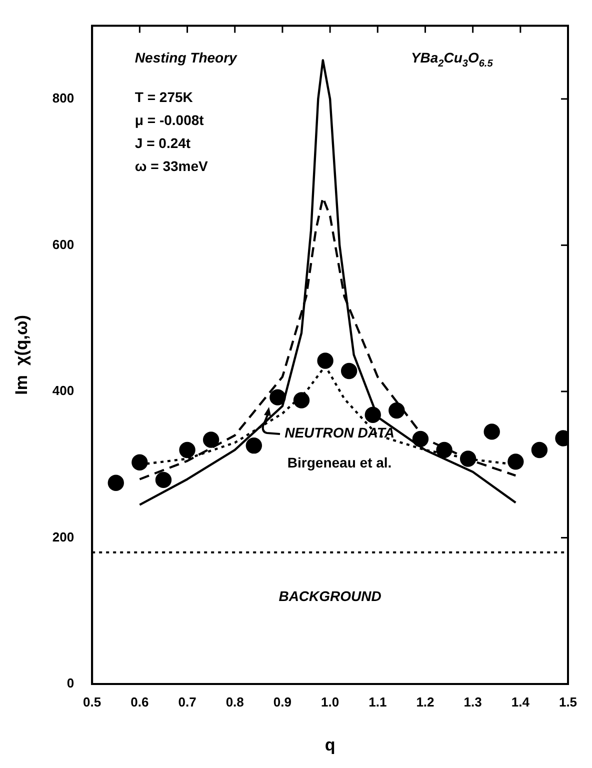  What do you see at coordinates (377, 702) in the screenshot?
I see `x-tick-label: 1.1` at bounding box center [377, 702].